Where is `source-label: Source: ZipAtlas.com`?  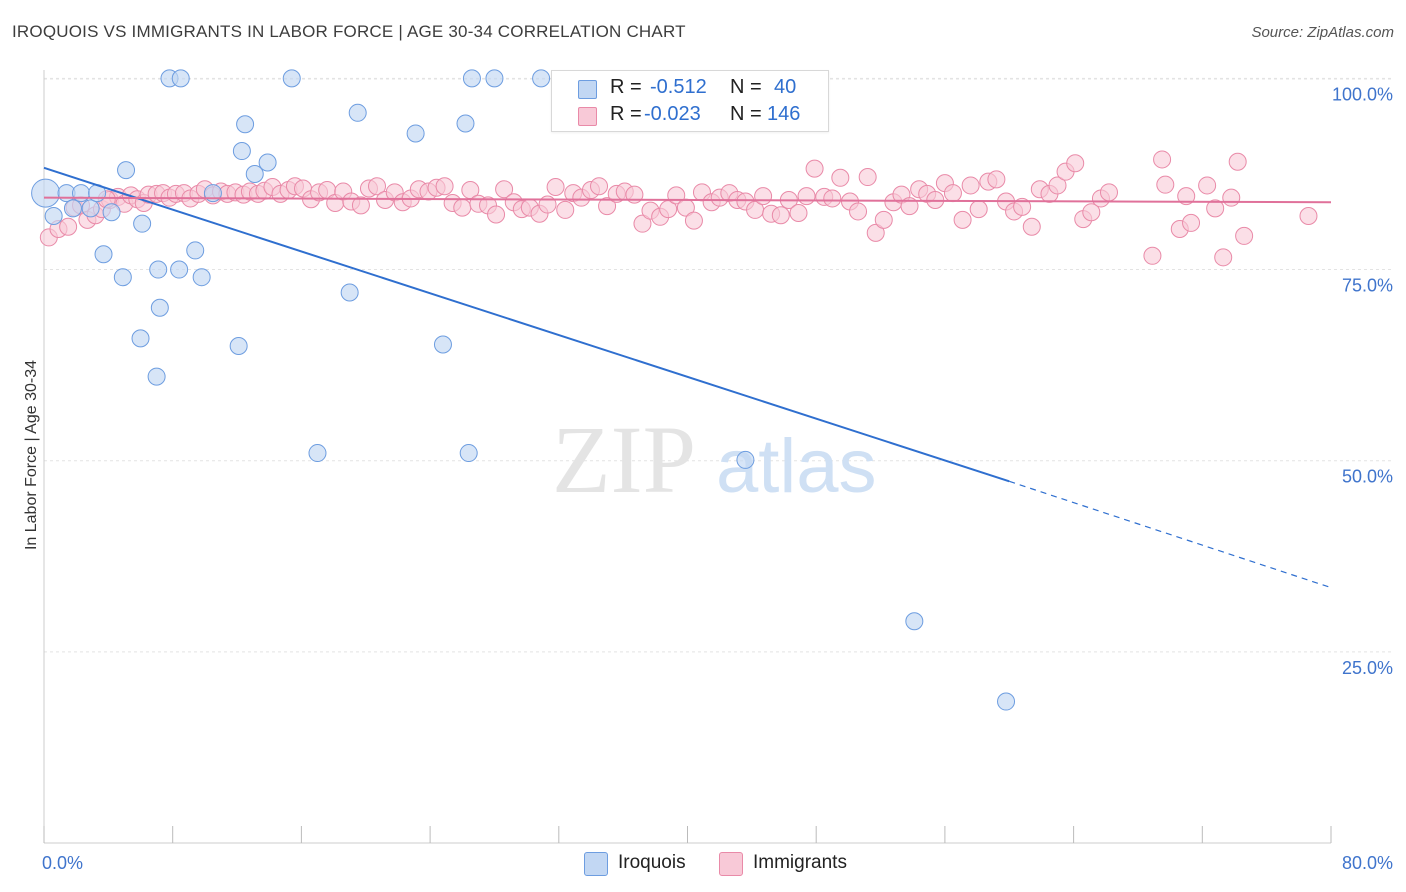 source-label: Source: ZipAtlas.com is located at coordinates (1322, 32).